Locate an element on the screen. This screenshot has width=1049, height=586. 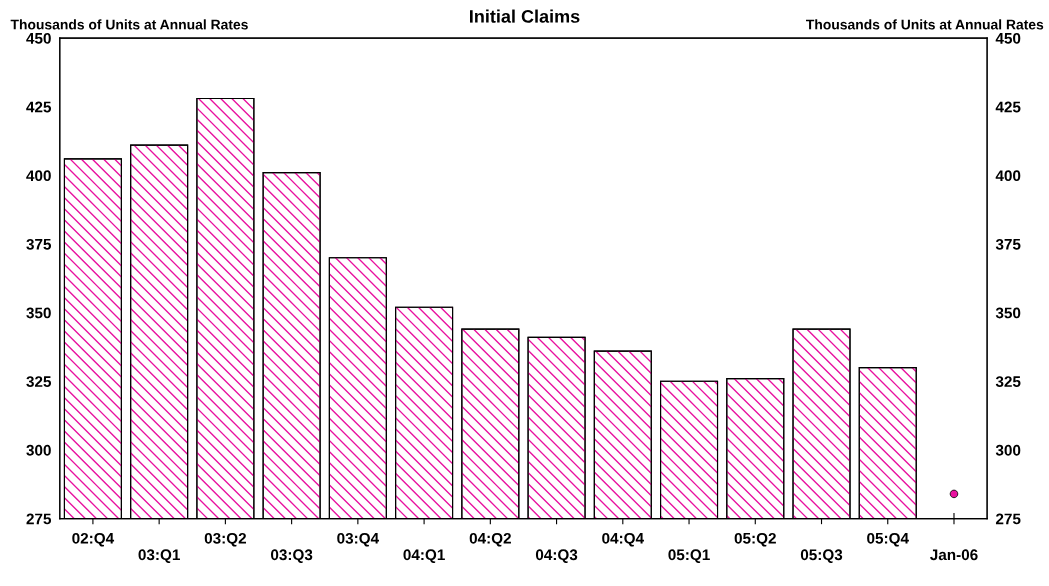
x-tick-label: 03:Q2 is located at coordinates (225, 539).